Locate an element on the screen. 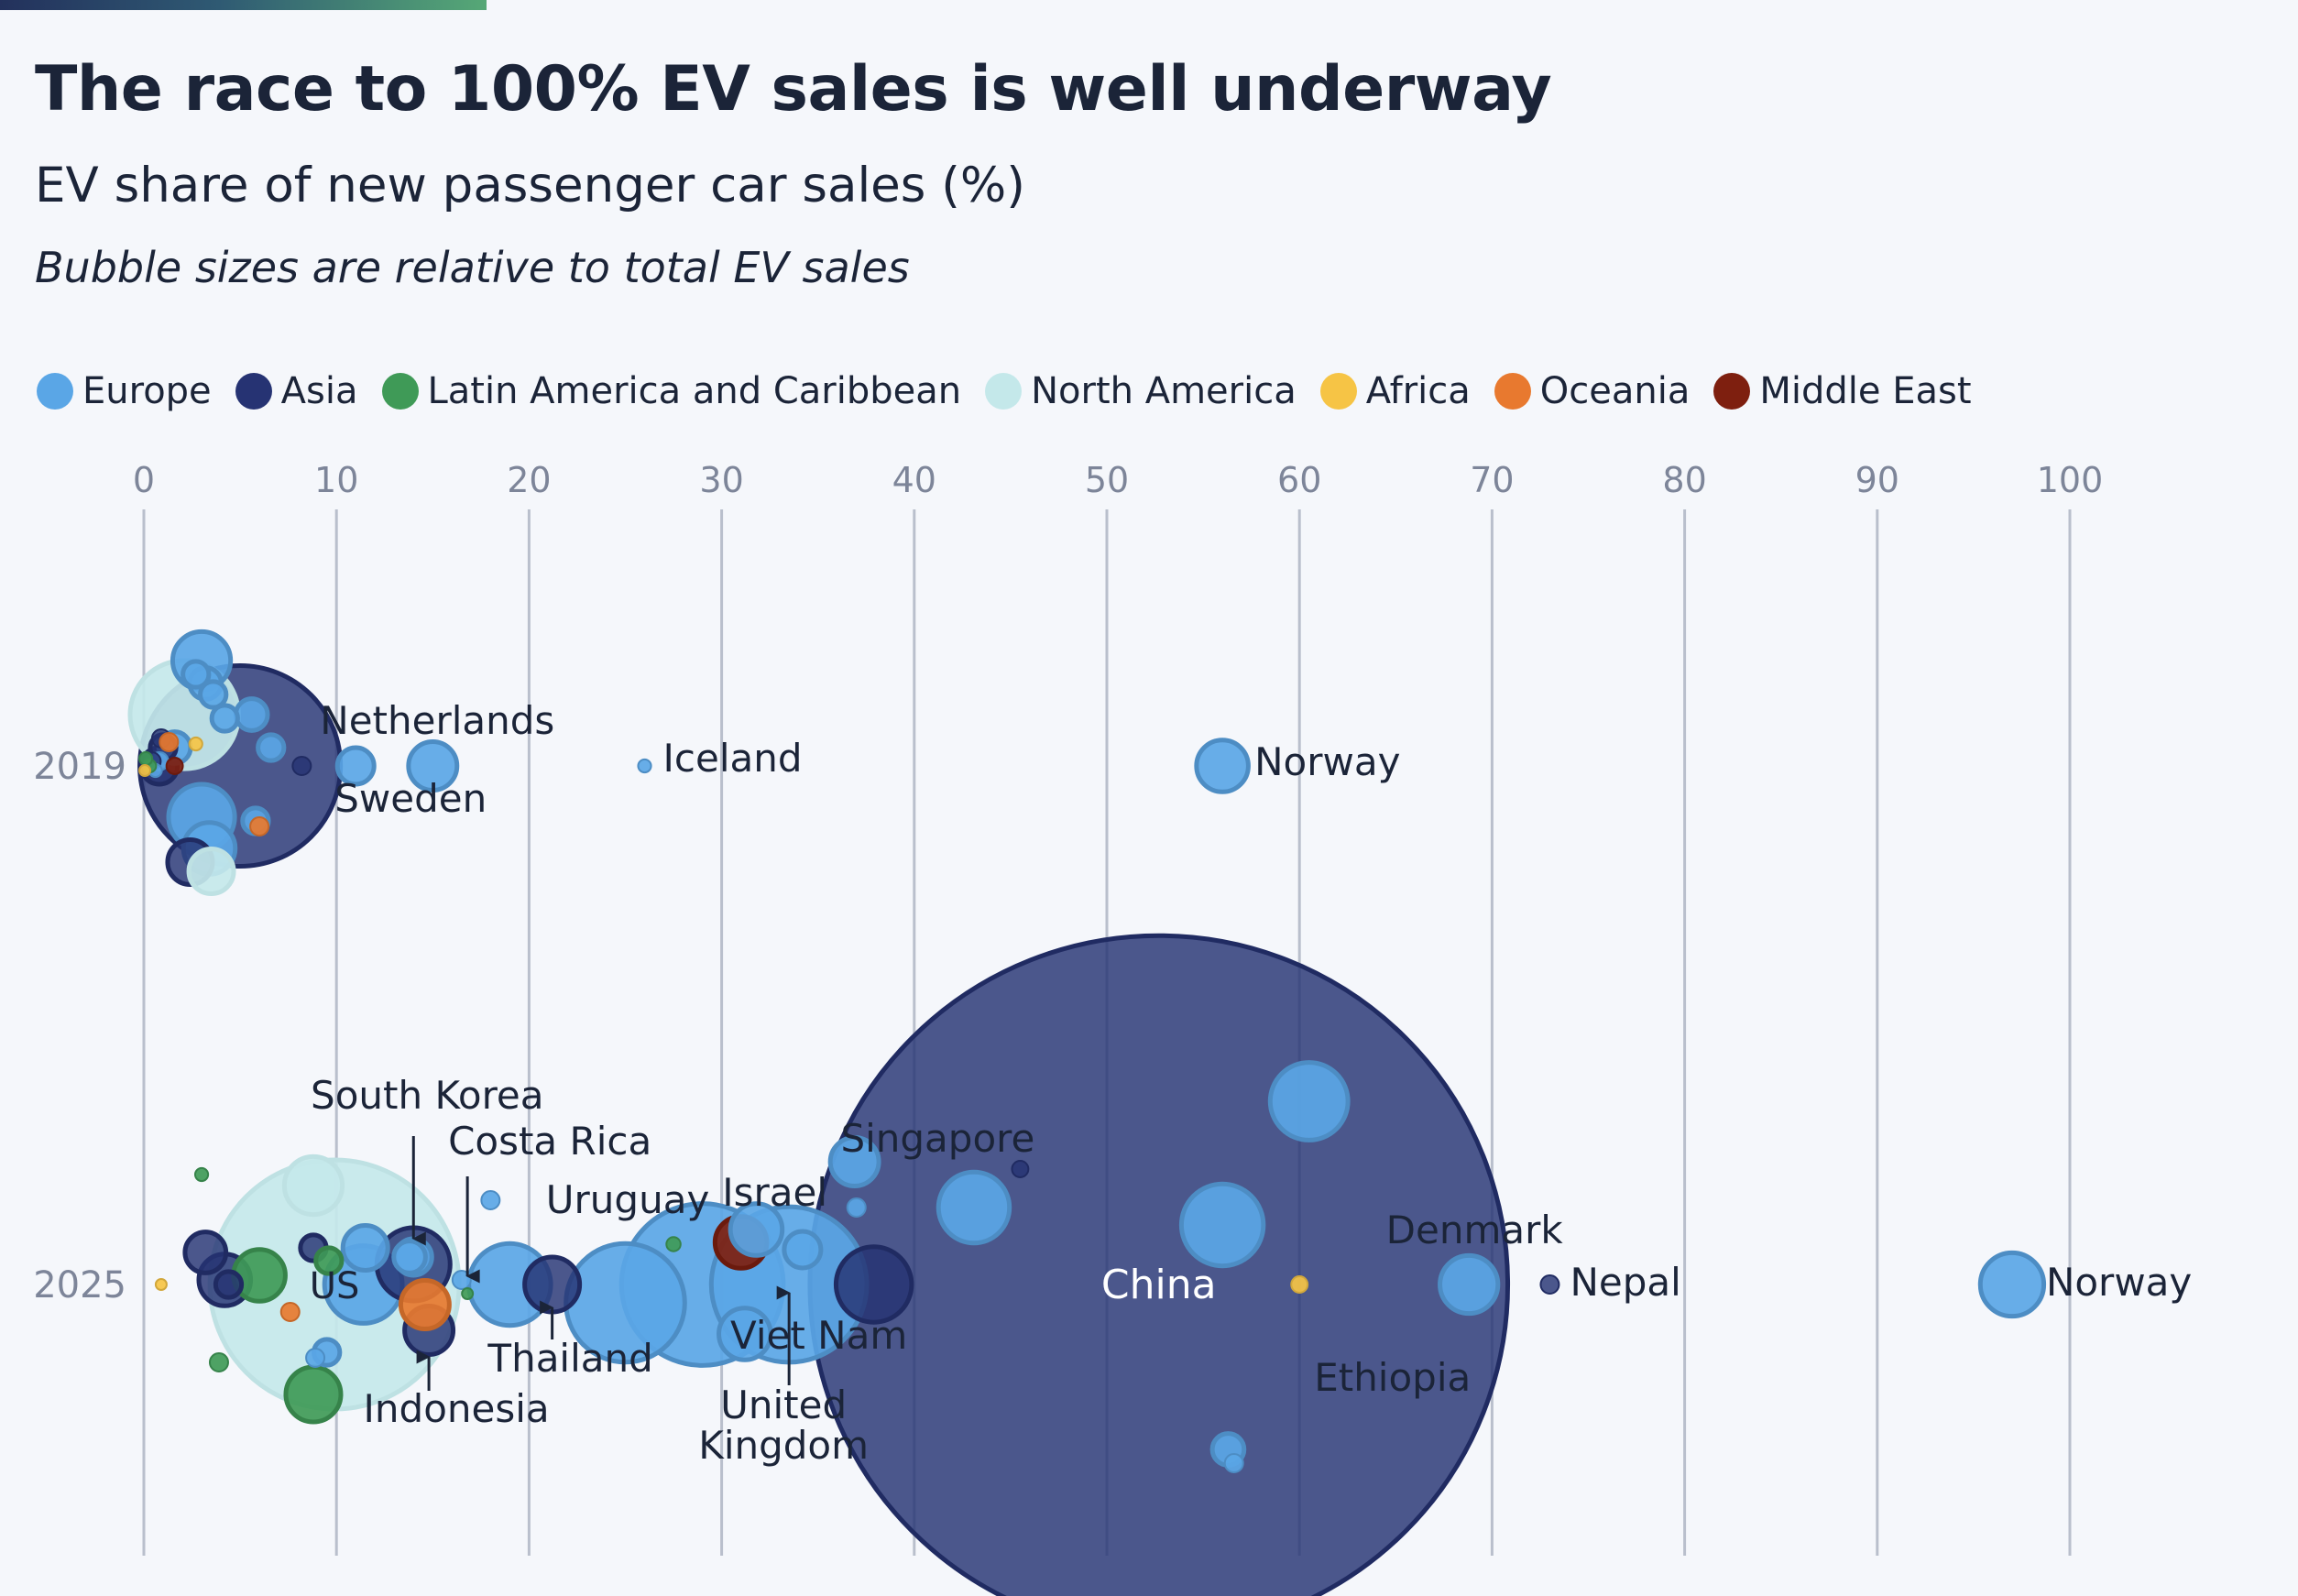  bubble-nepal is located at coordinates (1549, 1284).